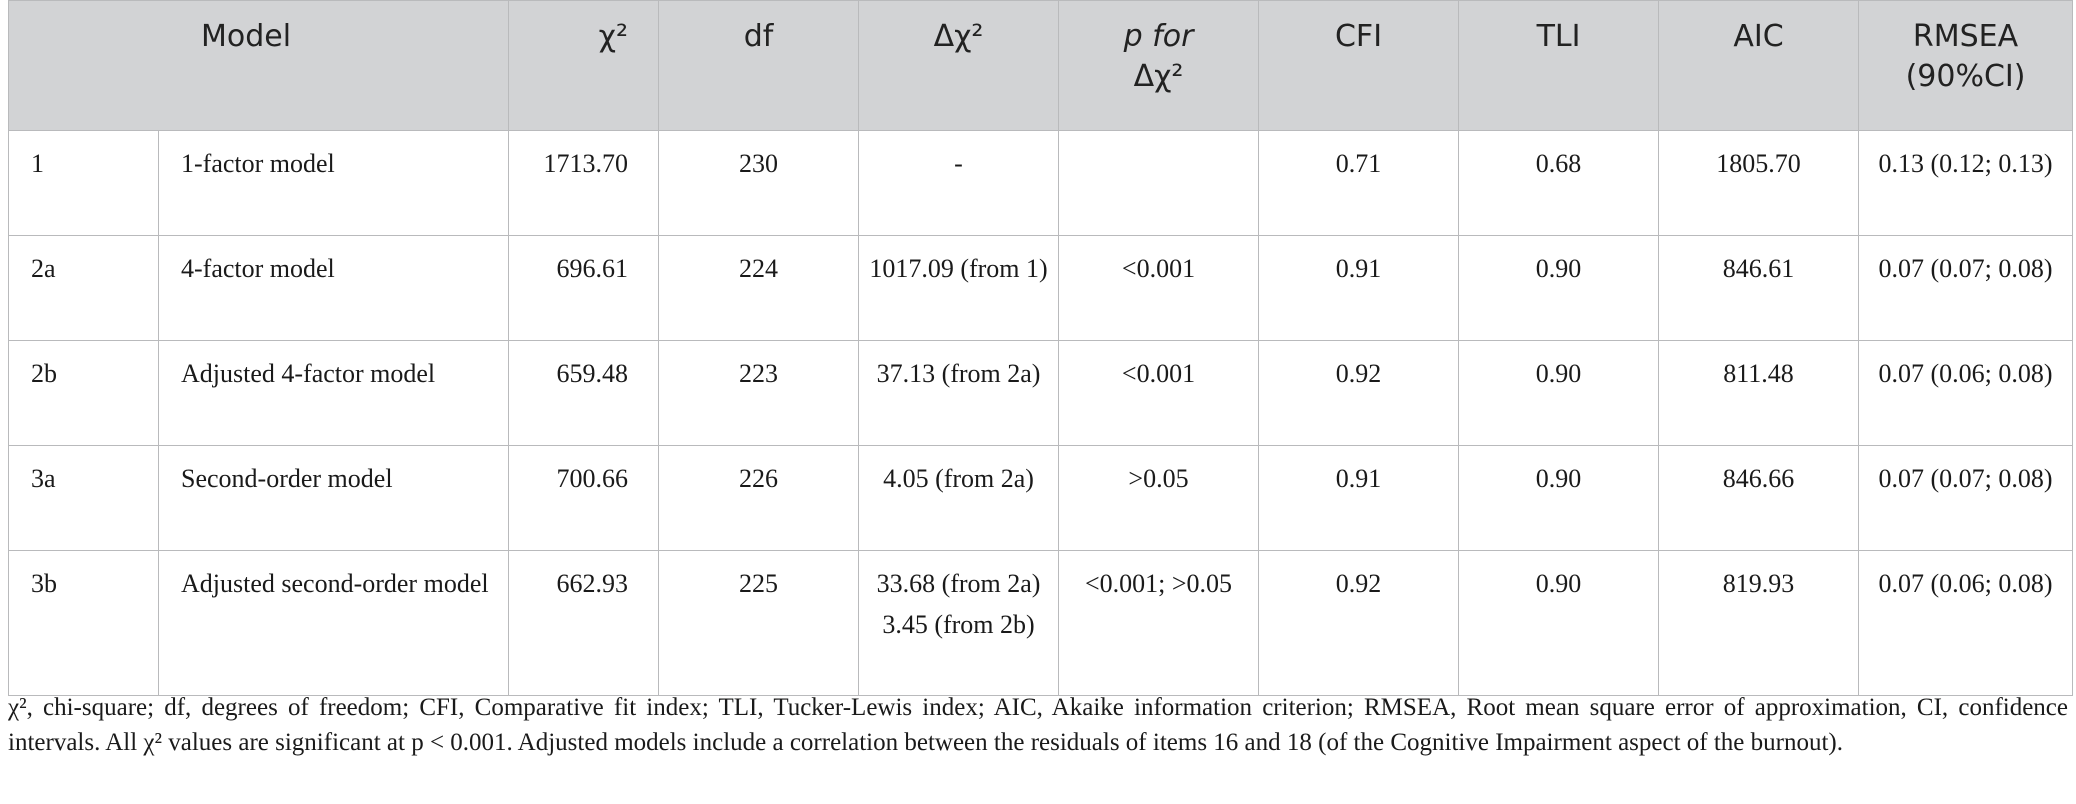 The height and width of the screenshot is (804, 2076). What do you see at coordinates (959, 65) in the screenshot?
I see `header-delta-chi2: Δχ²` at bounding box center [959, 65].